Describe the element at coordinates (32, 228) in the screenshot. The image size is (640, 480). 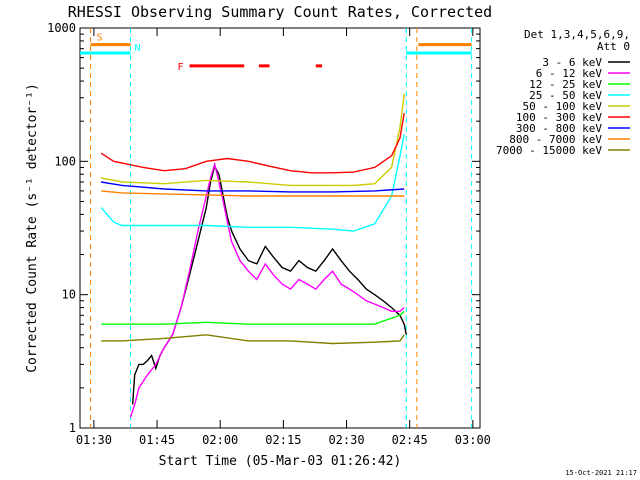
I see `y-axis-label: Corrected Count Rate (s⁻¹ detector⁻¹)` at that location.